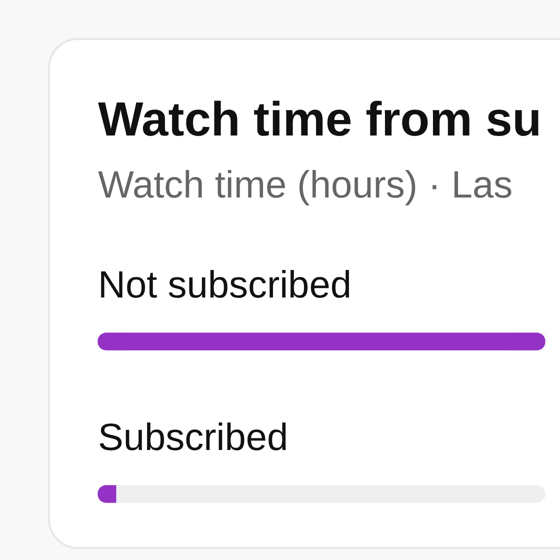 The height and width of the screenshot is (560, 560). What do you see at coordinates (193, 438) in the screenshot?
I see `y-tick-label: Subscribed` at bounding box center [193, 438].